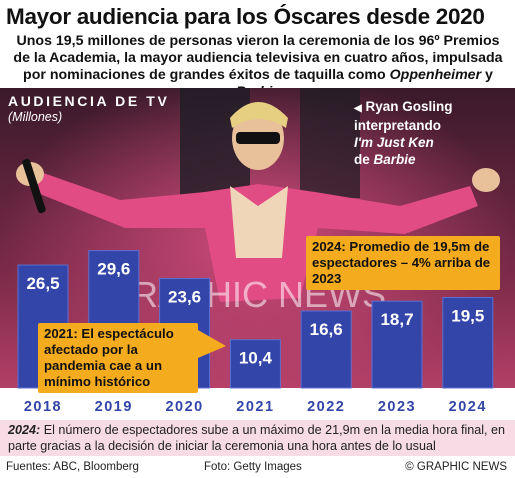 The width and height of the screenshot is (515, 478). Describe the element at coordinates (113, 269) in the screenshot. I see `value-label-2019: 29,6` at that location.